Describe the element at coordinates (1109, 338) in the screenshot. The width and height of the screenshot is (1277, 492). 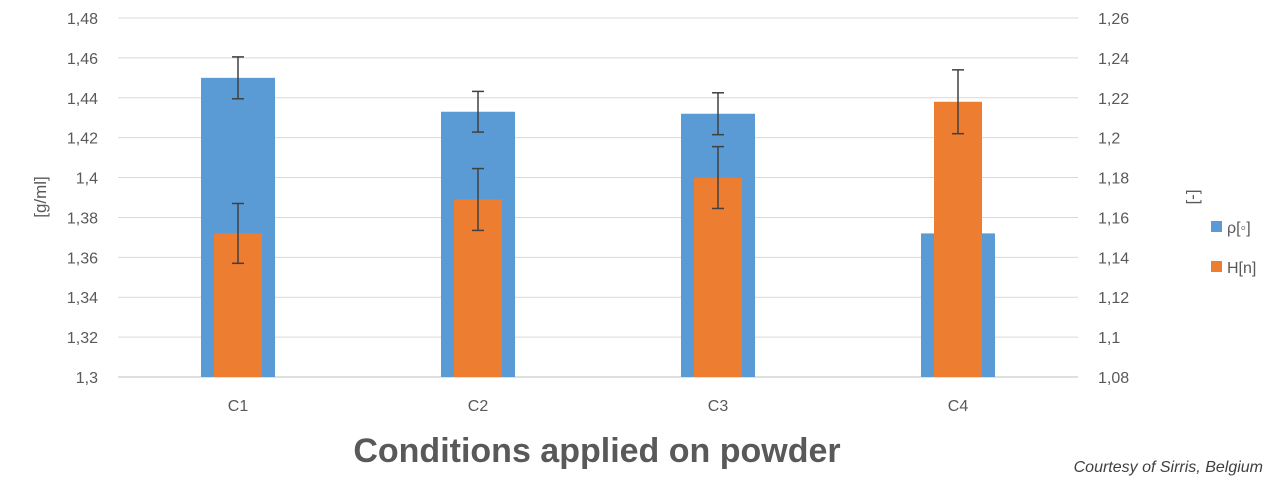
I see `right-tick-label: 1,1` at that location.